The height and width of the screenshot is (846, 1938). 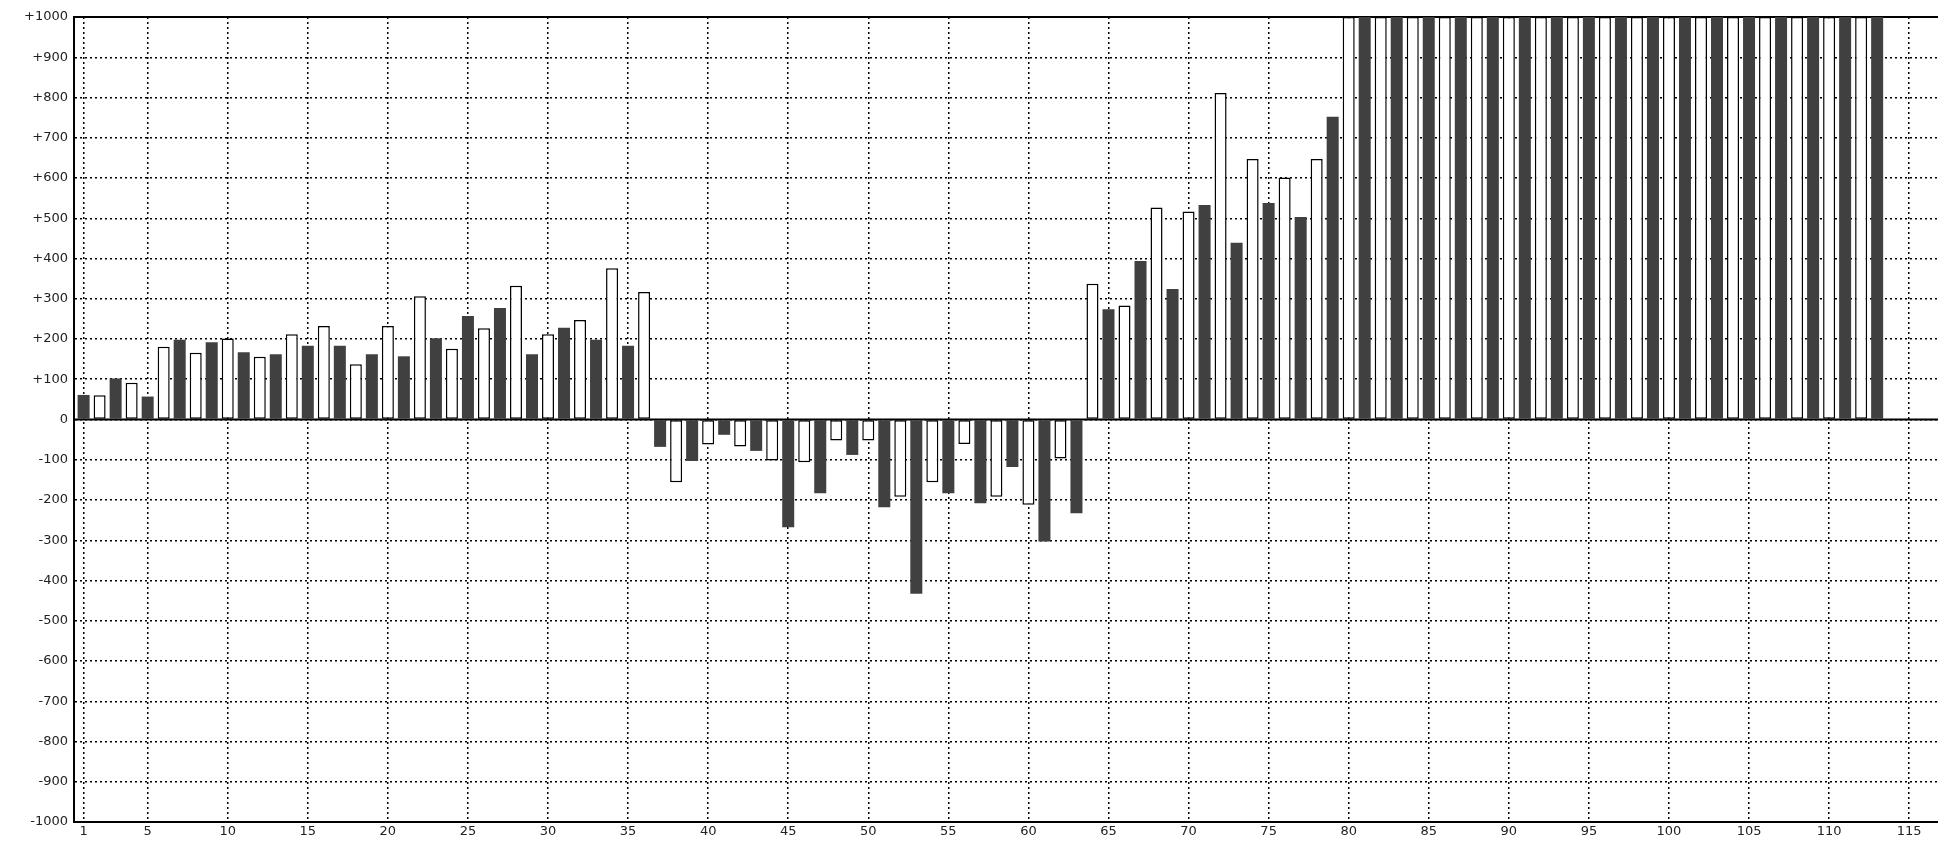 What do you see at coordinates (46, 16) in the screenshot?
I see `y-tick-label: +1000` at bounding box center [46, 16].